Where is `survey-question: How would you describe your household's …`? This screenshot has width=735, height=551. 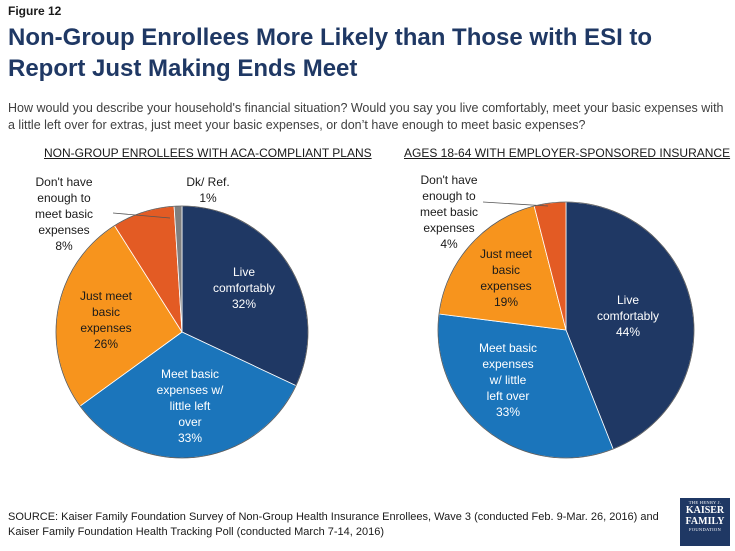
survey-question: How would you describe your household's … is located at coordinates (366, 116).